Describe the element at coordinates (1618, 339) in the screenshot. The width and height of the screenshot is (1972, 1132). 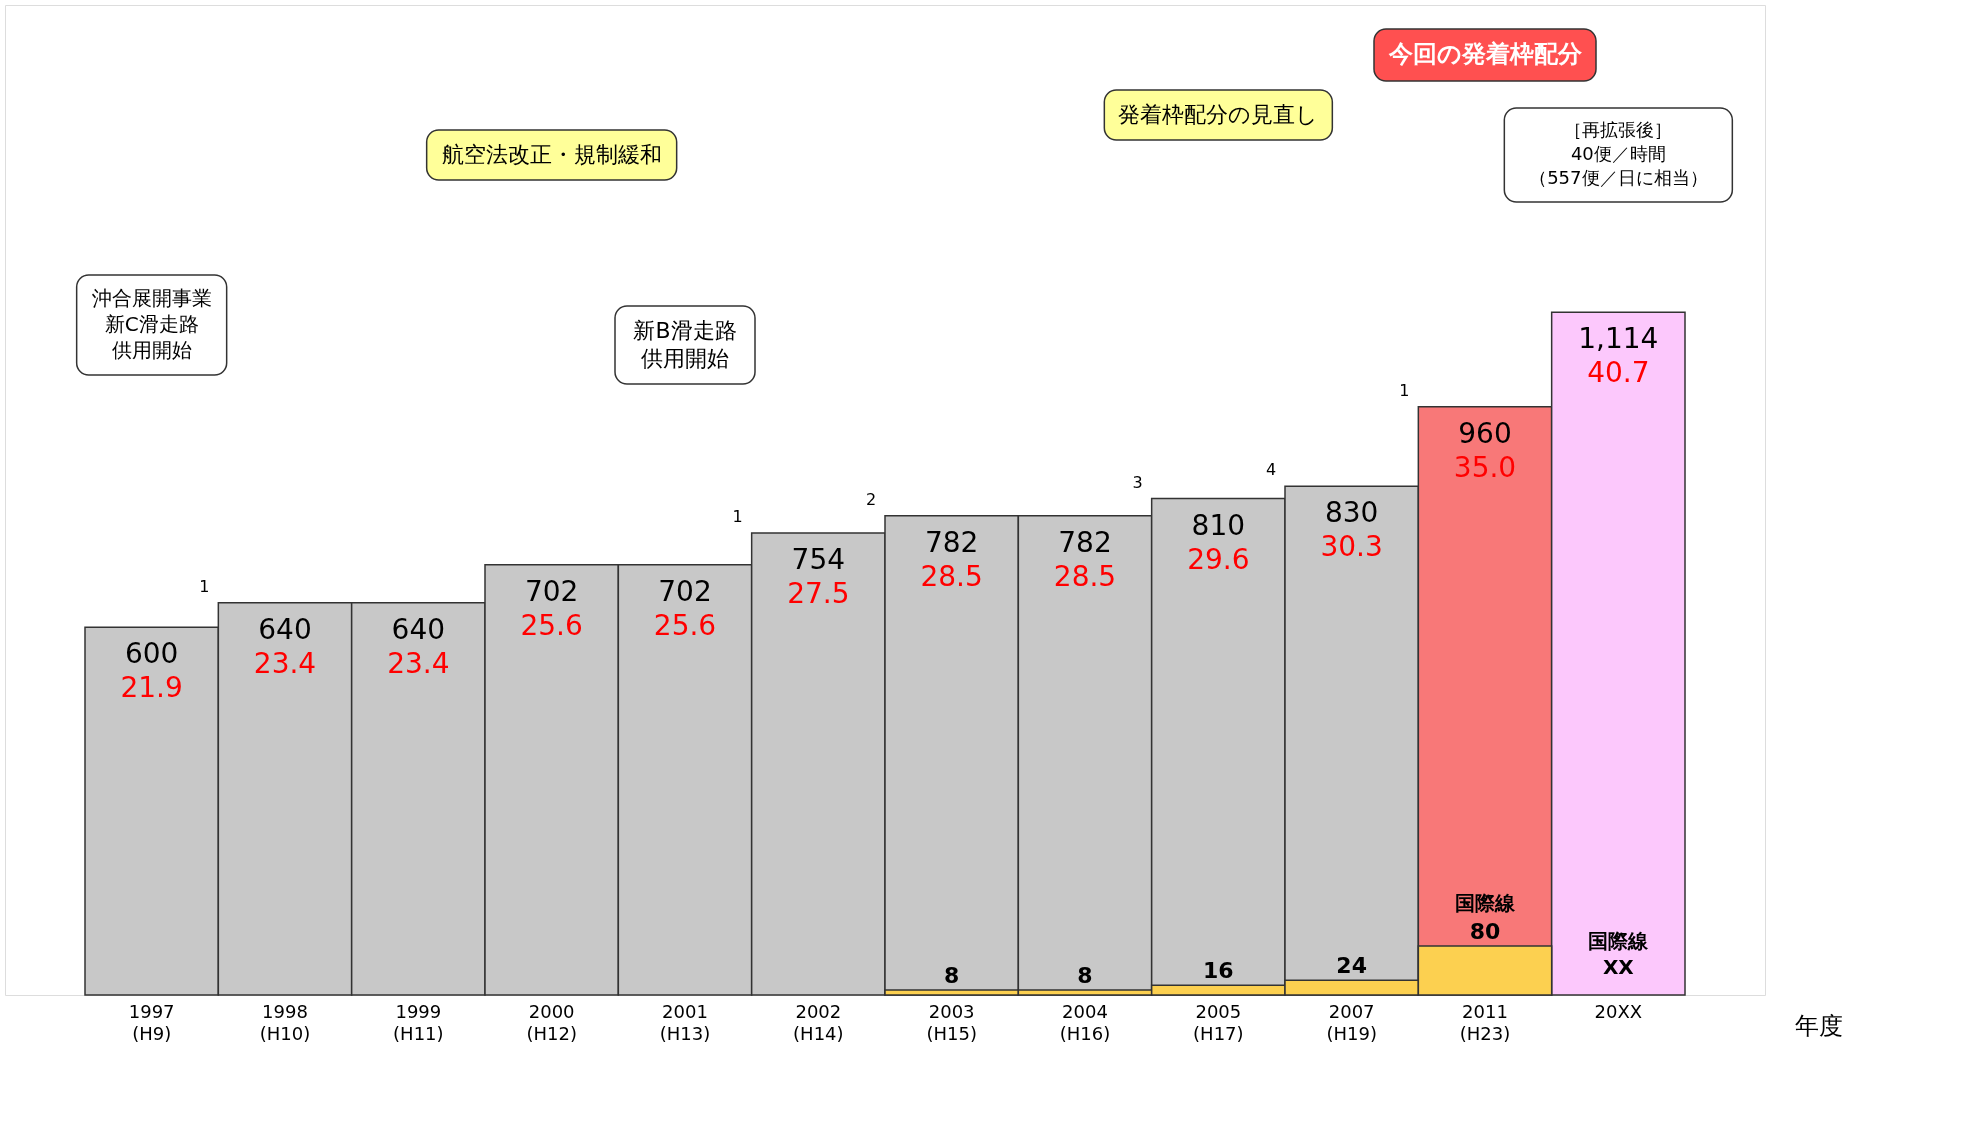
I see `data-label: 1,114` at that location.